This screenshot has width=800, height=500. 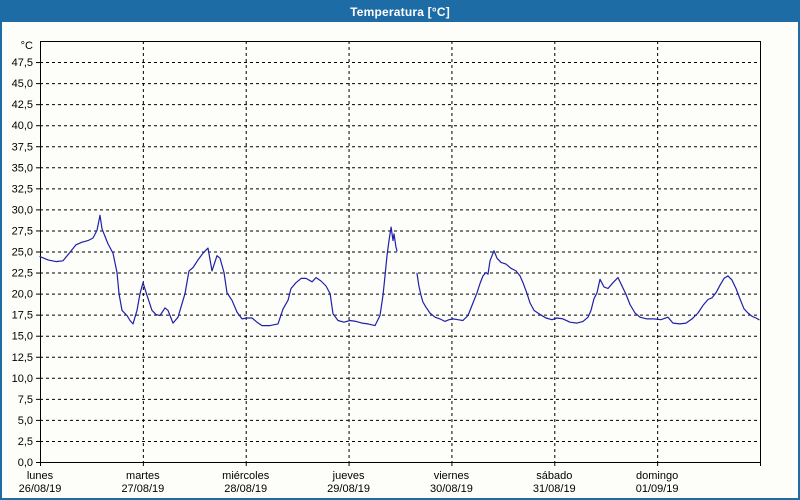 I want to click on x-day-label: viernes, so click(x=452, y=476).